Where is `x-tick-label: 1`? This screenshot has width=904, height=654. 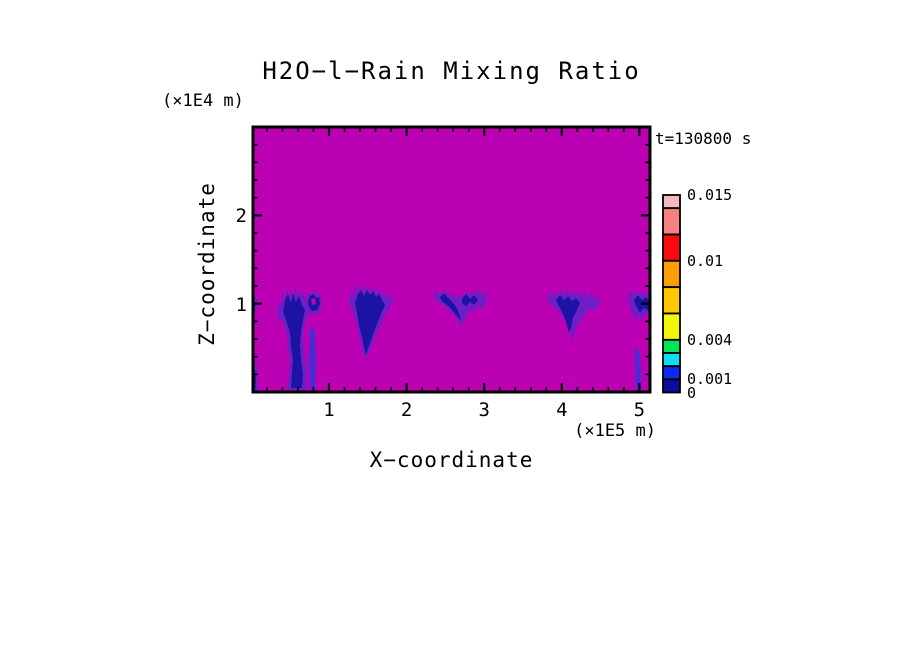 x-tick-label: 1 is located at coordinates (329, 410).